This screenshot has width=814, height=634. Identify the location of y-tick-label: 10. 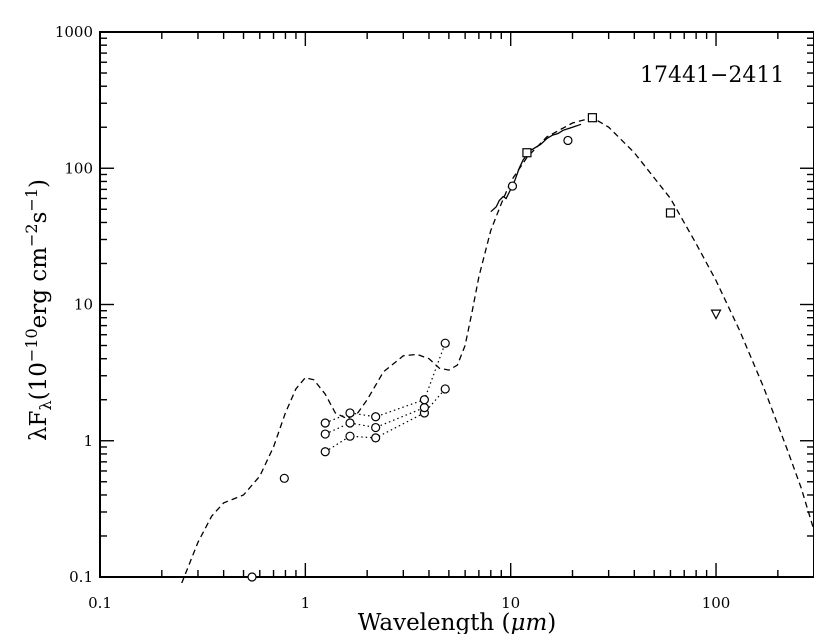
(83, 305).